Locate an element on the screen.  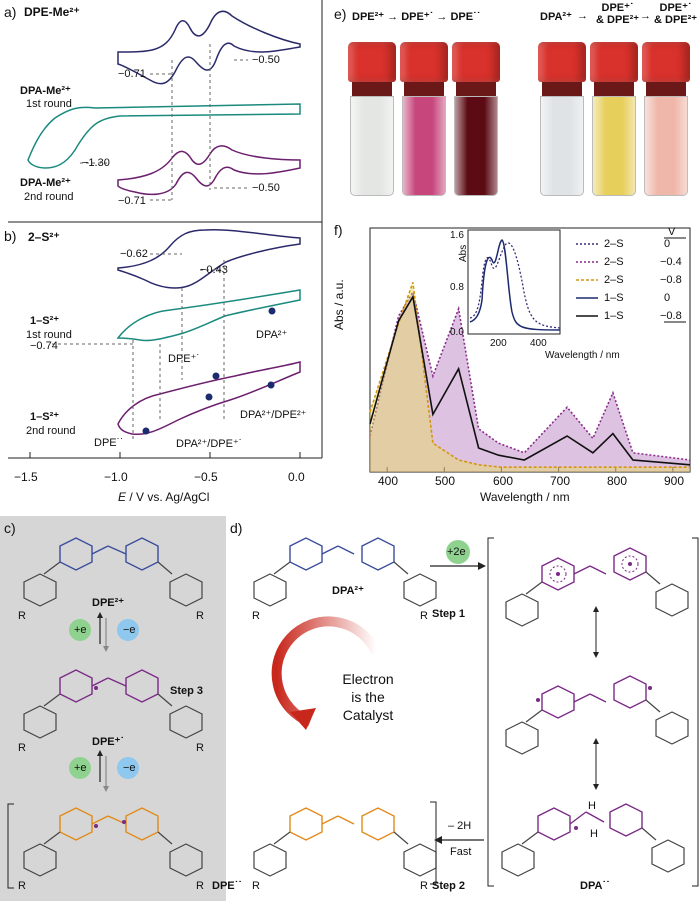
panel-d-label: d) is located at coordinates (236, 528).